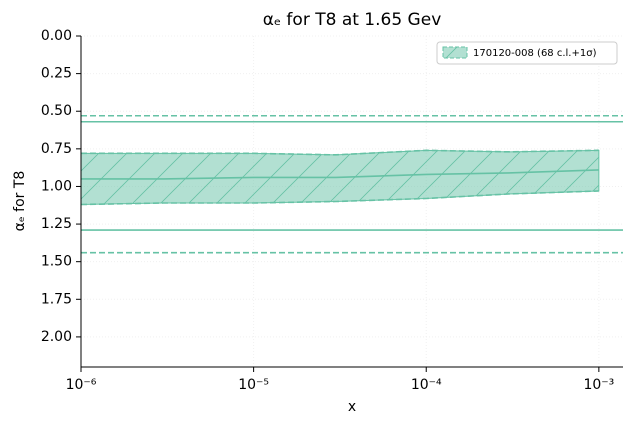 This screenshot has width=636, height=425. What do you see at coordinates (20, 201) in the screenshot?
I see `y-axis-label: αₑ for T8` at bounding box center [20, 201].